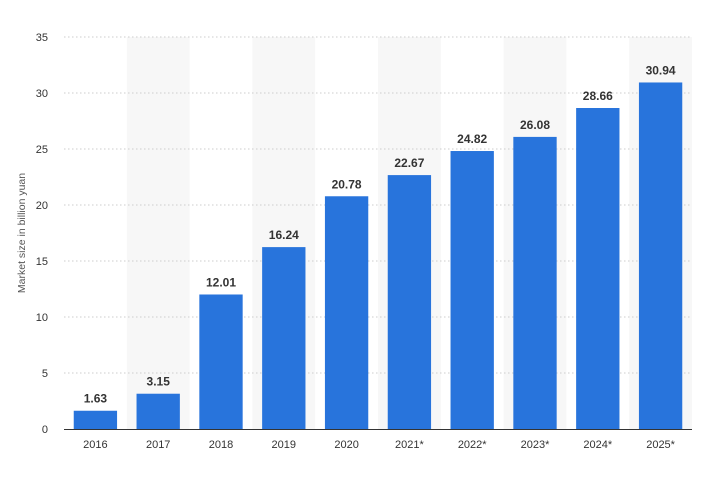 The height and width of the screenshot is (477, 715). What do you see at coordinates (42, 206) in the screenshot?
I see `y-tick-label: 20` at bounding box center [42, 206].